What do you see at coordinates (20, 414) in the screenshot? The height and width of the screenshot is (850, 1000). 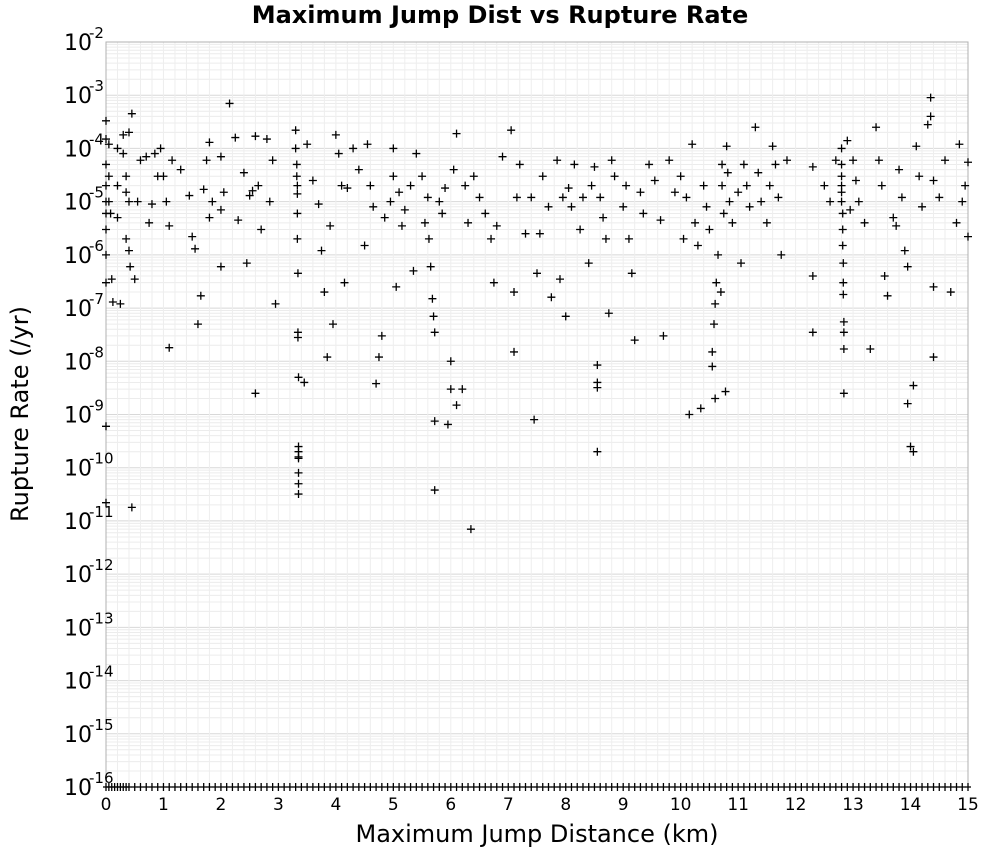 I see `y-axis-label: Rupture Rate (/yr)` at bounding box center [20, 414].